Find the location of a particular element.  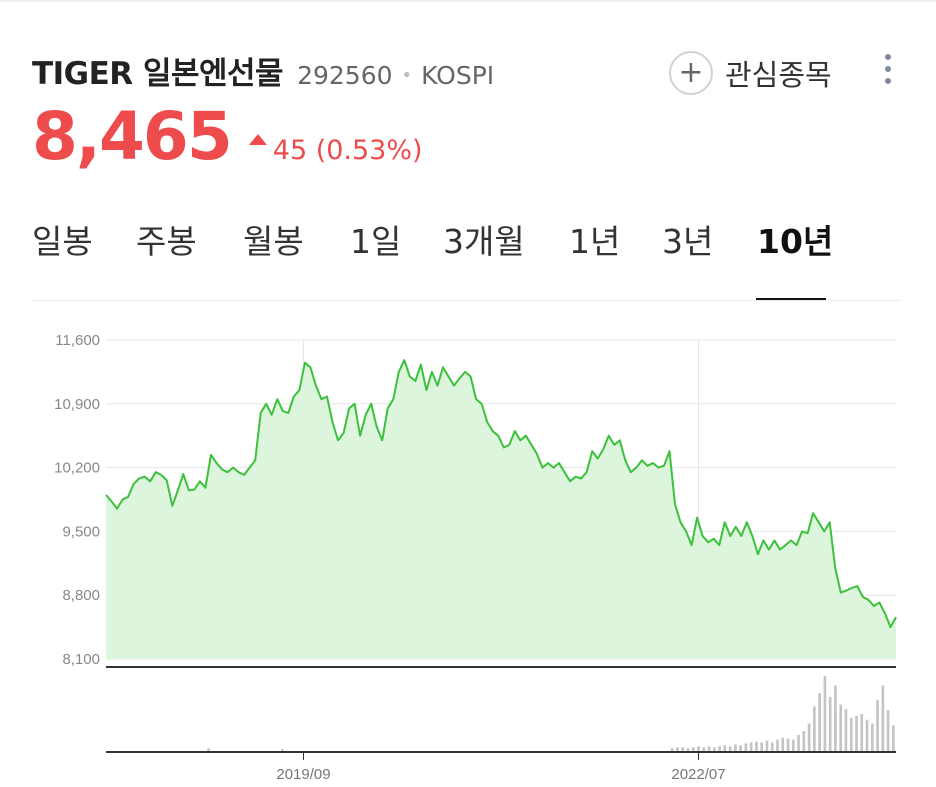

price-row: 8,465 45 (0.53%) is located at coordinates (227, 138).